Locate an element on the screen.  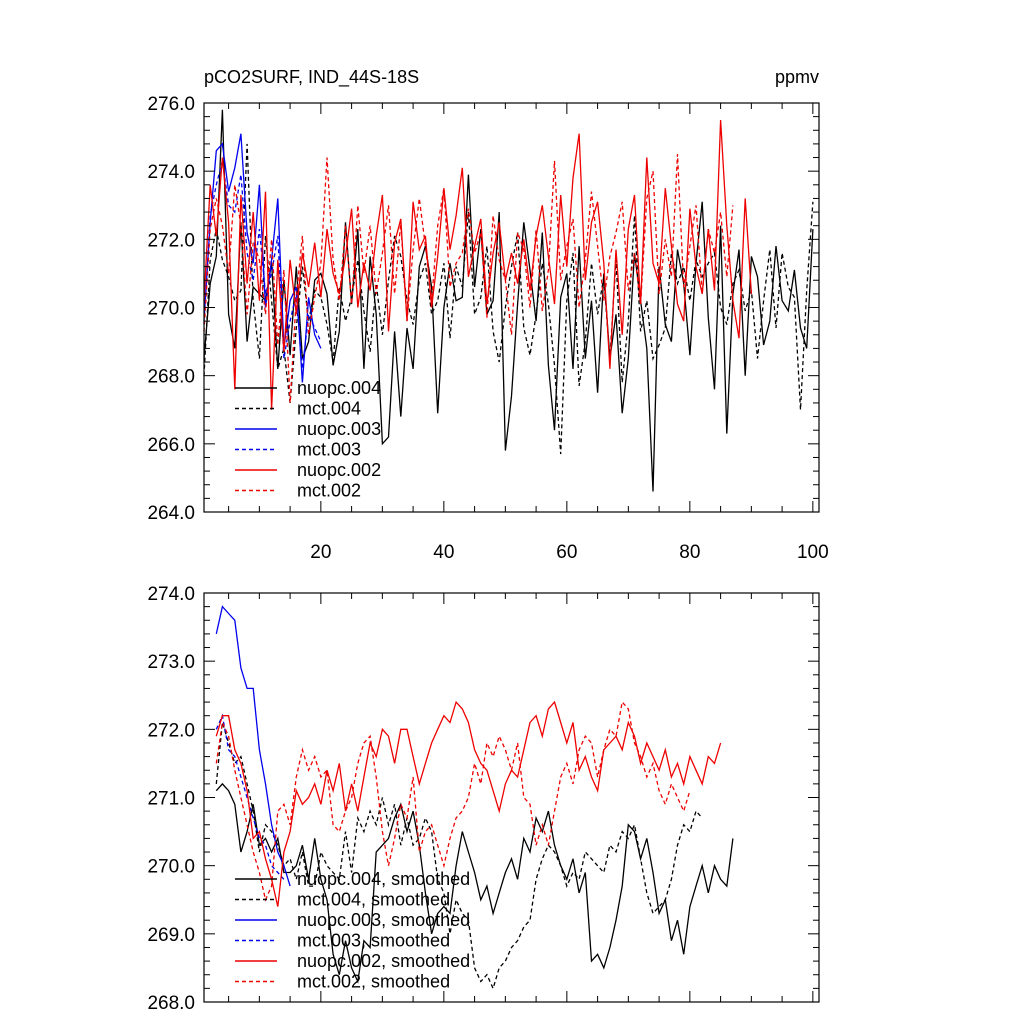
top-xtick-label: 20 is located at coordinates (320, 552).